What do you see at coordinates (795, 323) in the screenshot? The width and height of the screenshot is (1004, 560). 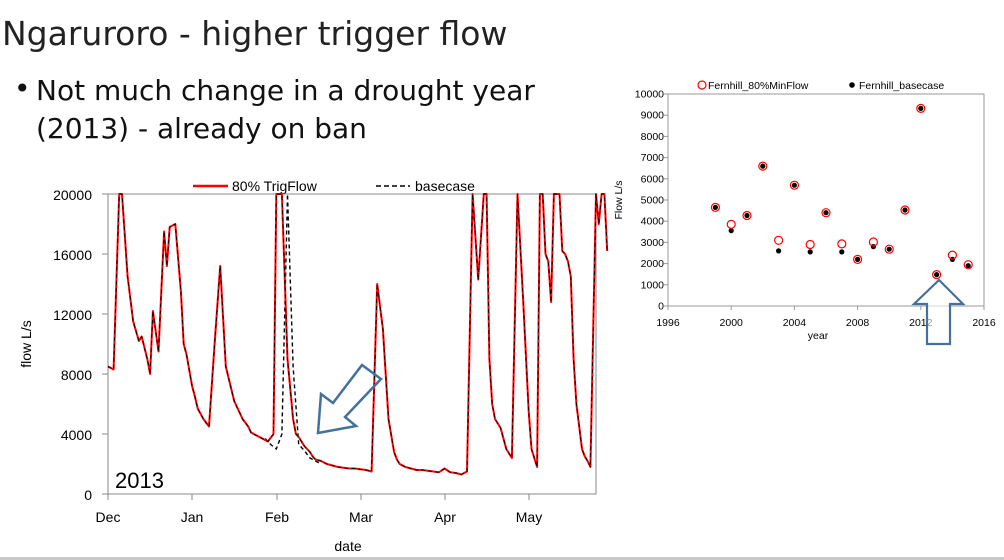 I see `scatter-x-tick-label: 2004` at bounding box center [795, 323].